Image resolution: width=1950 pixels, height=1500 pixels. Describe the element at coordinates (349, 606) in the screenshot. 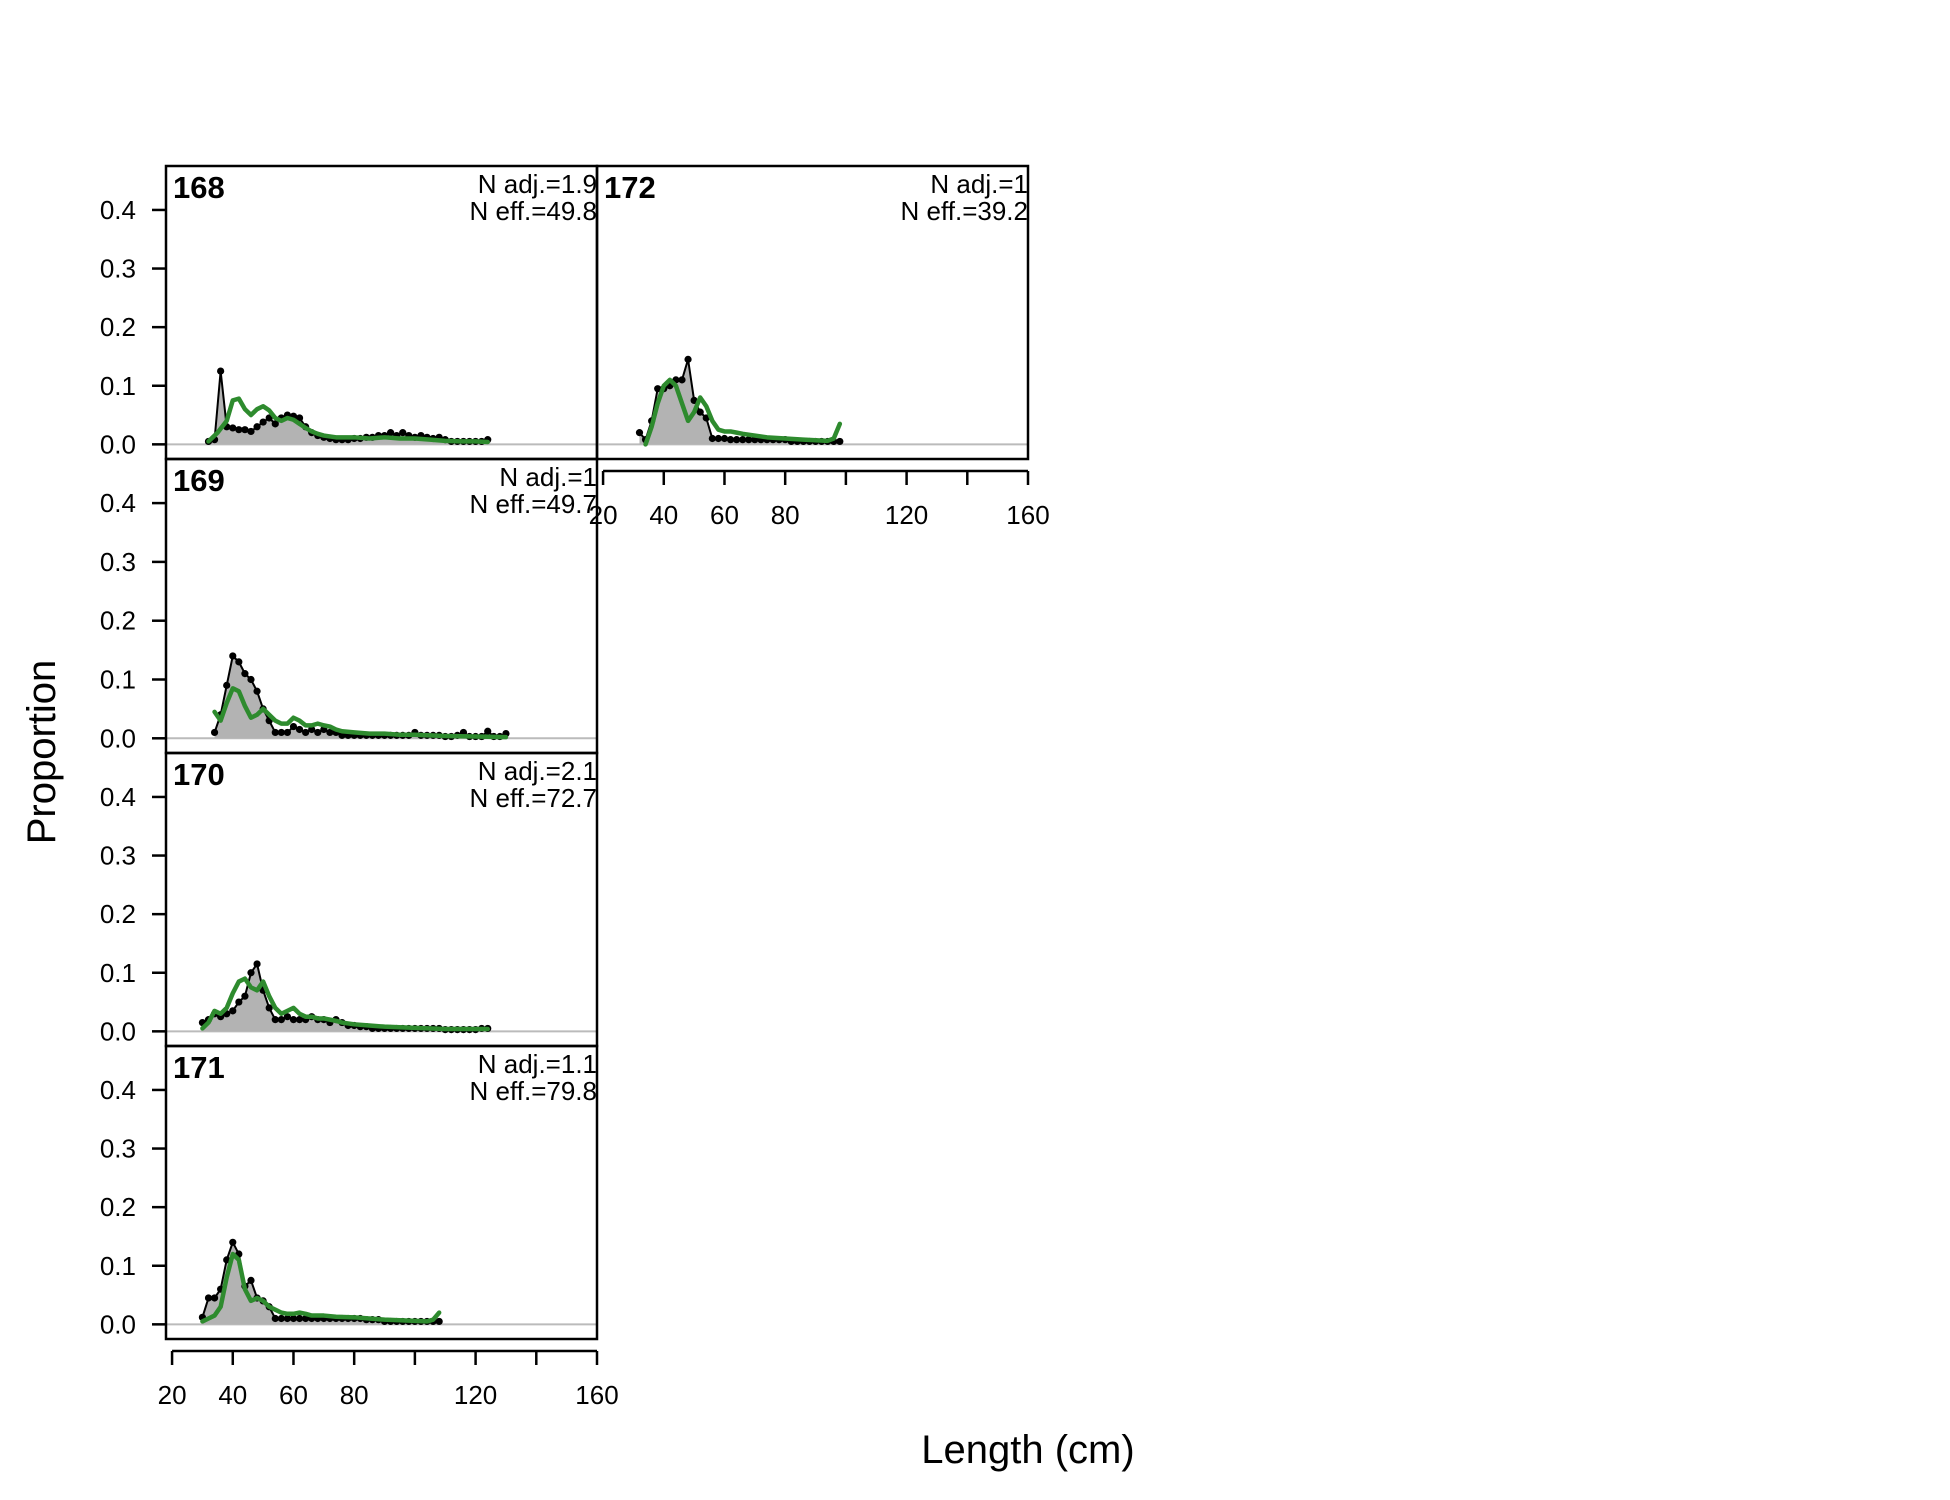

I see `panel-169: 169 N adj.=1N eff.=49.7 0.0 0.1 0.2 0.3 0.4` at that location.